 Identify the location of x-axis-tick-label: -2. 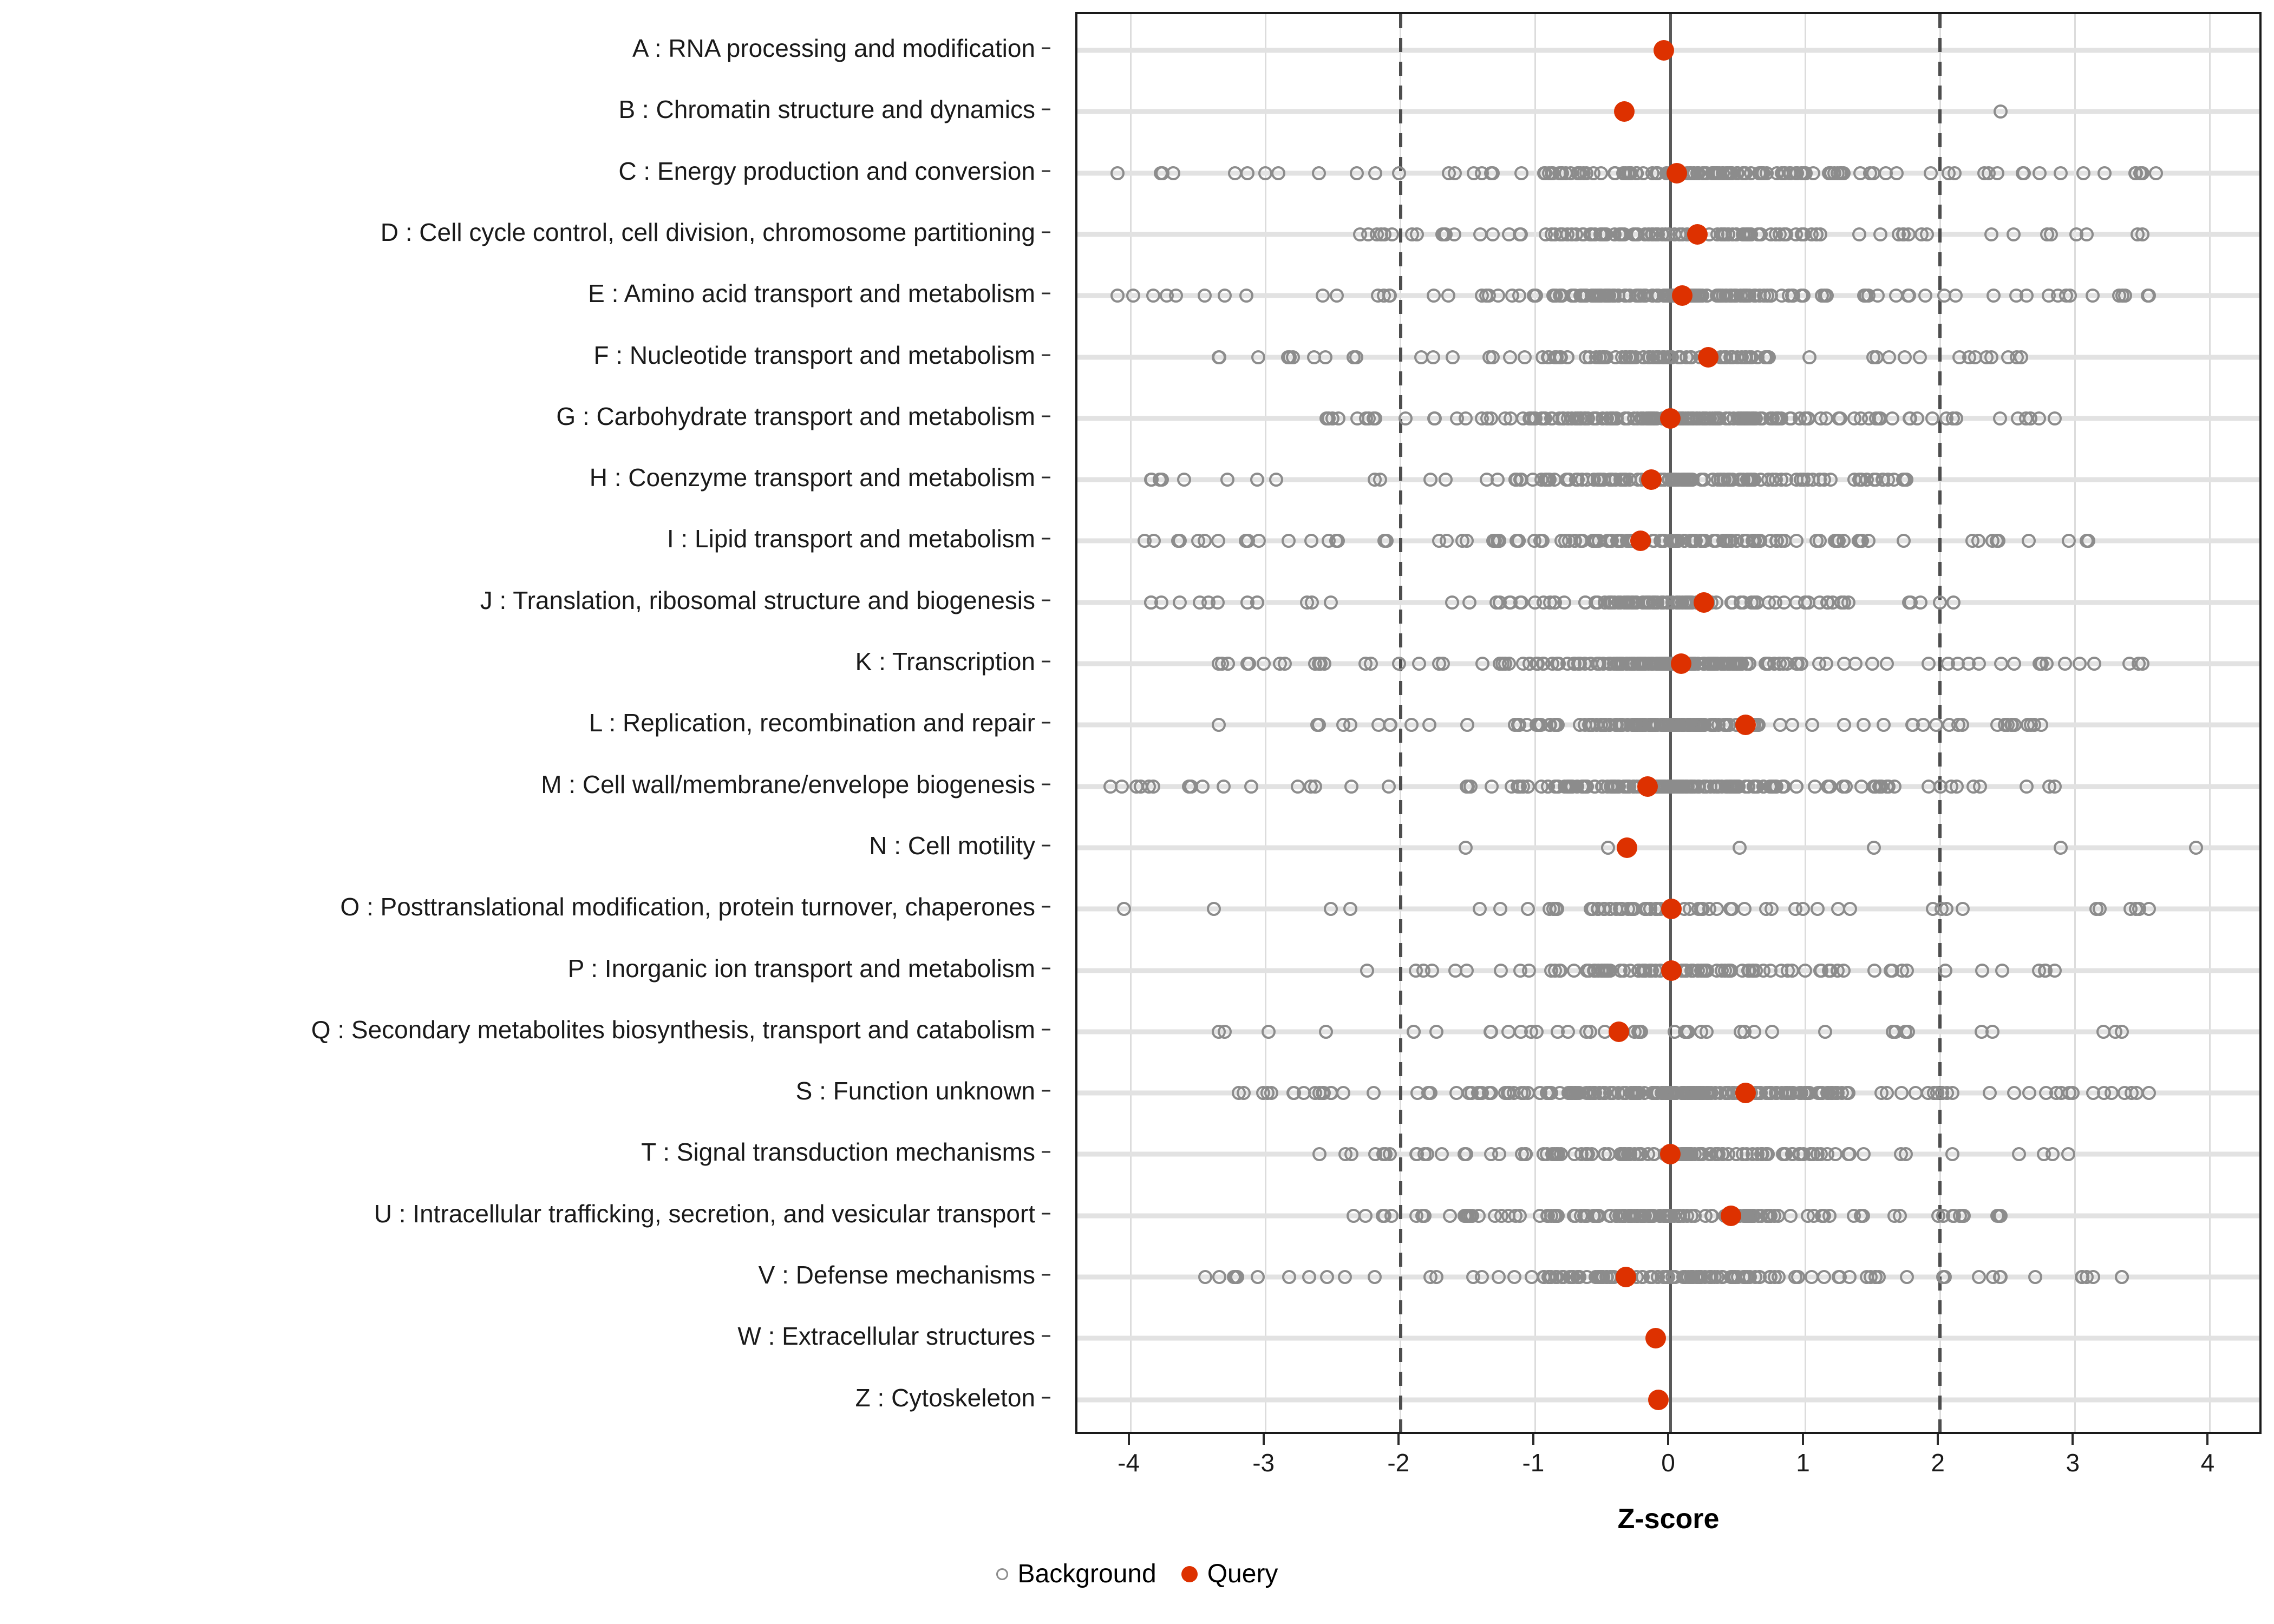
(1399, 1463).